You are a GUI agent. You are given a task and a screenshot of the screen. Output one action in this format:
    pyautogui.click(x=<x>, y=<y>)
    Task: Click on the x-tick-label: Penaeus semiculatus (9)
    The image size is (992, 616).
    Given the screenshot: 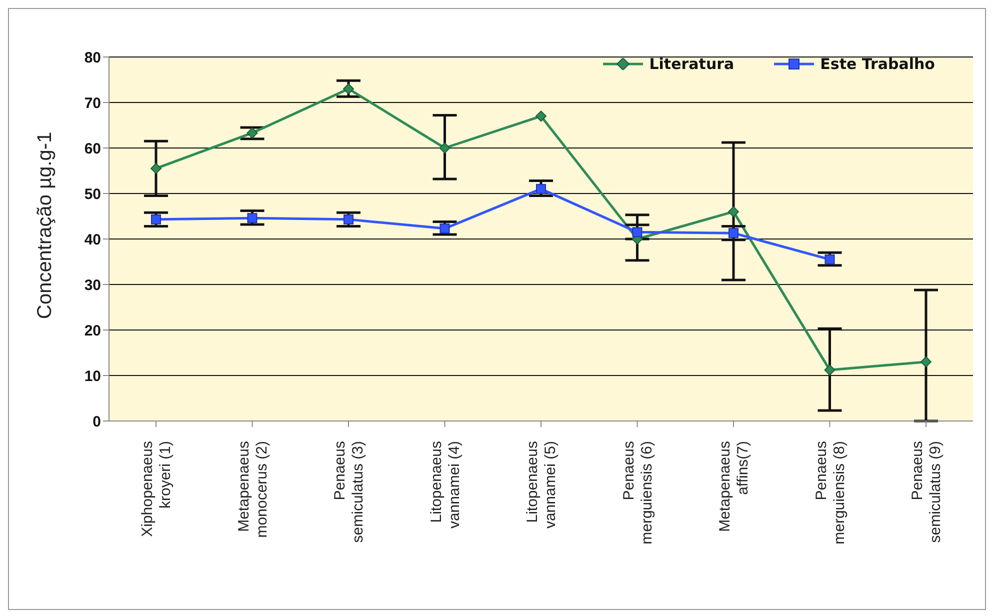 What is the action you would take?
    pyautogui.click(x=926, y=492)
    